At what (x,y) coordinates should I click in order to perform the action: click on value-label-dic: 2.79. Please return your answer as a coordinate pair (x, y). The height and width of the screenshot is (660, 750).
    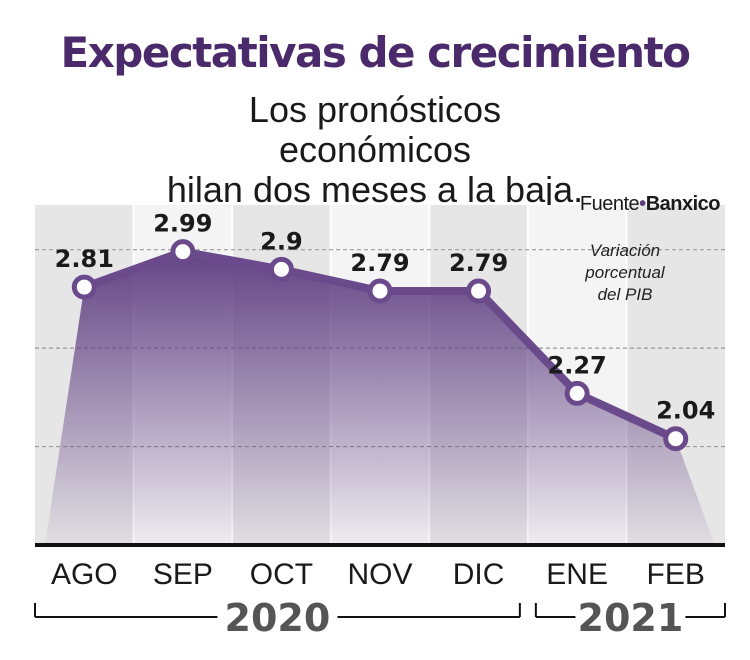
    Looking at the image, I should click on (478, 263).